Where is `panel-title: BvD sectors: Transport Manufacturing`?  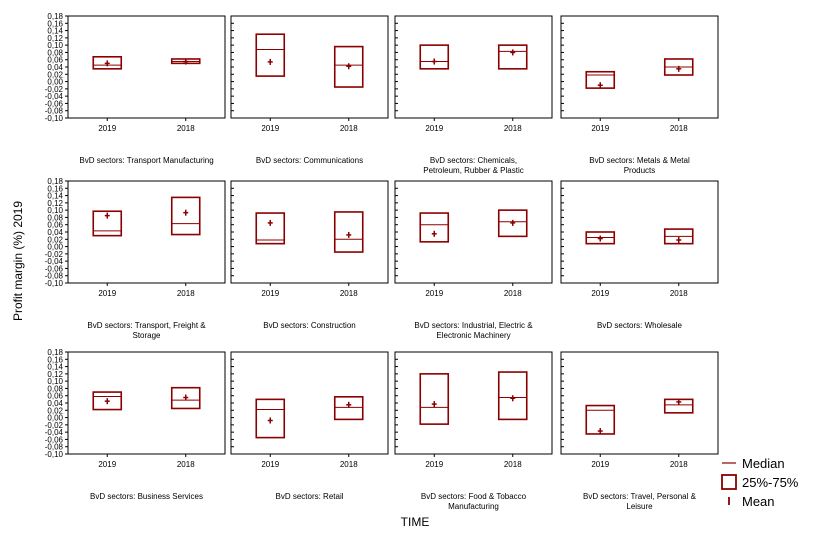
panel-title: BvD sectors: Transport Manufacturing is located at coordinates (146, 160).